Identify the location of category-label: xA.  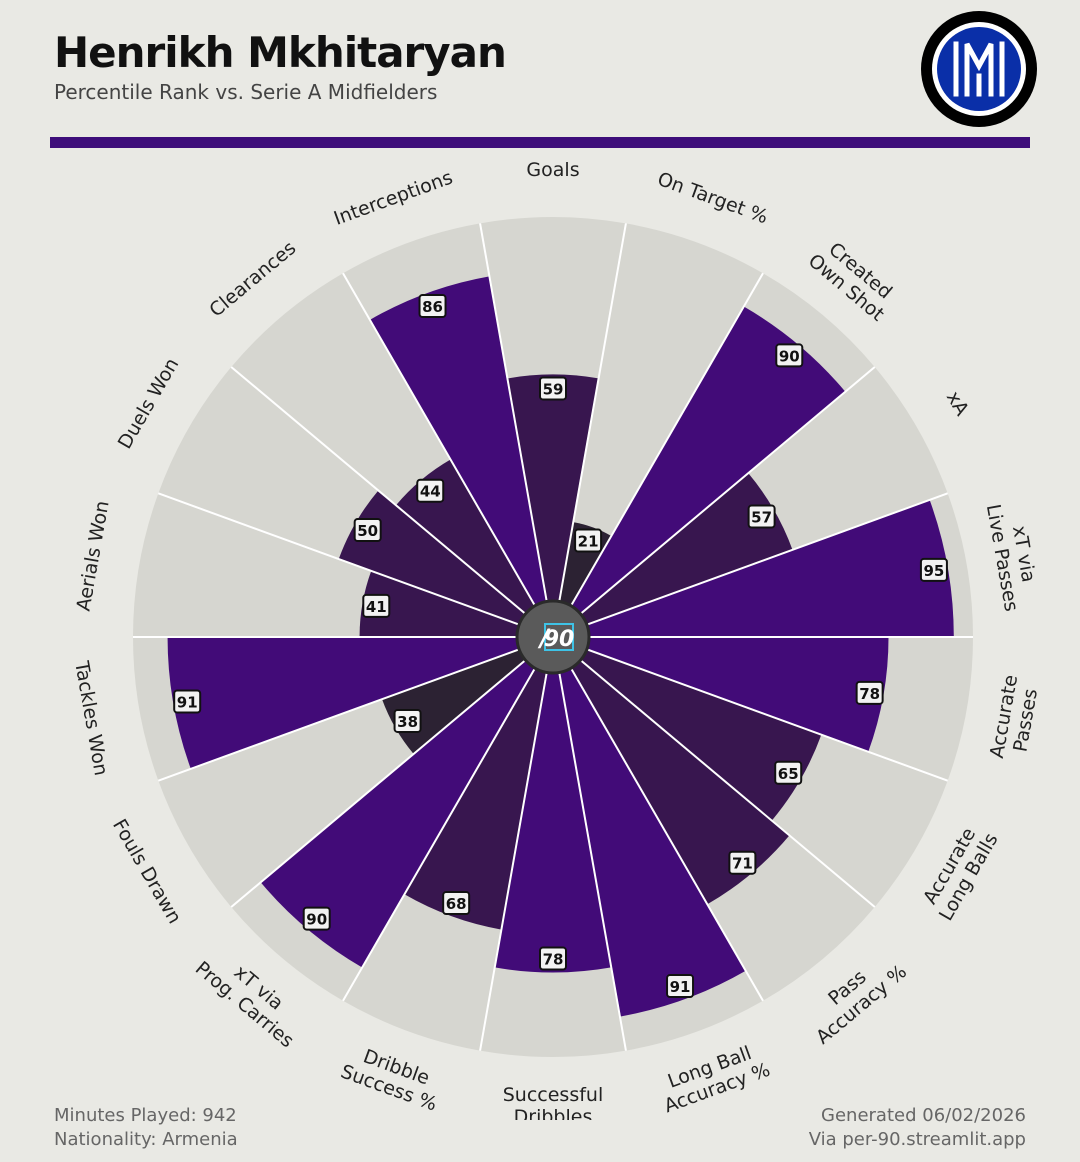
(957, 403).